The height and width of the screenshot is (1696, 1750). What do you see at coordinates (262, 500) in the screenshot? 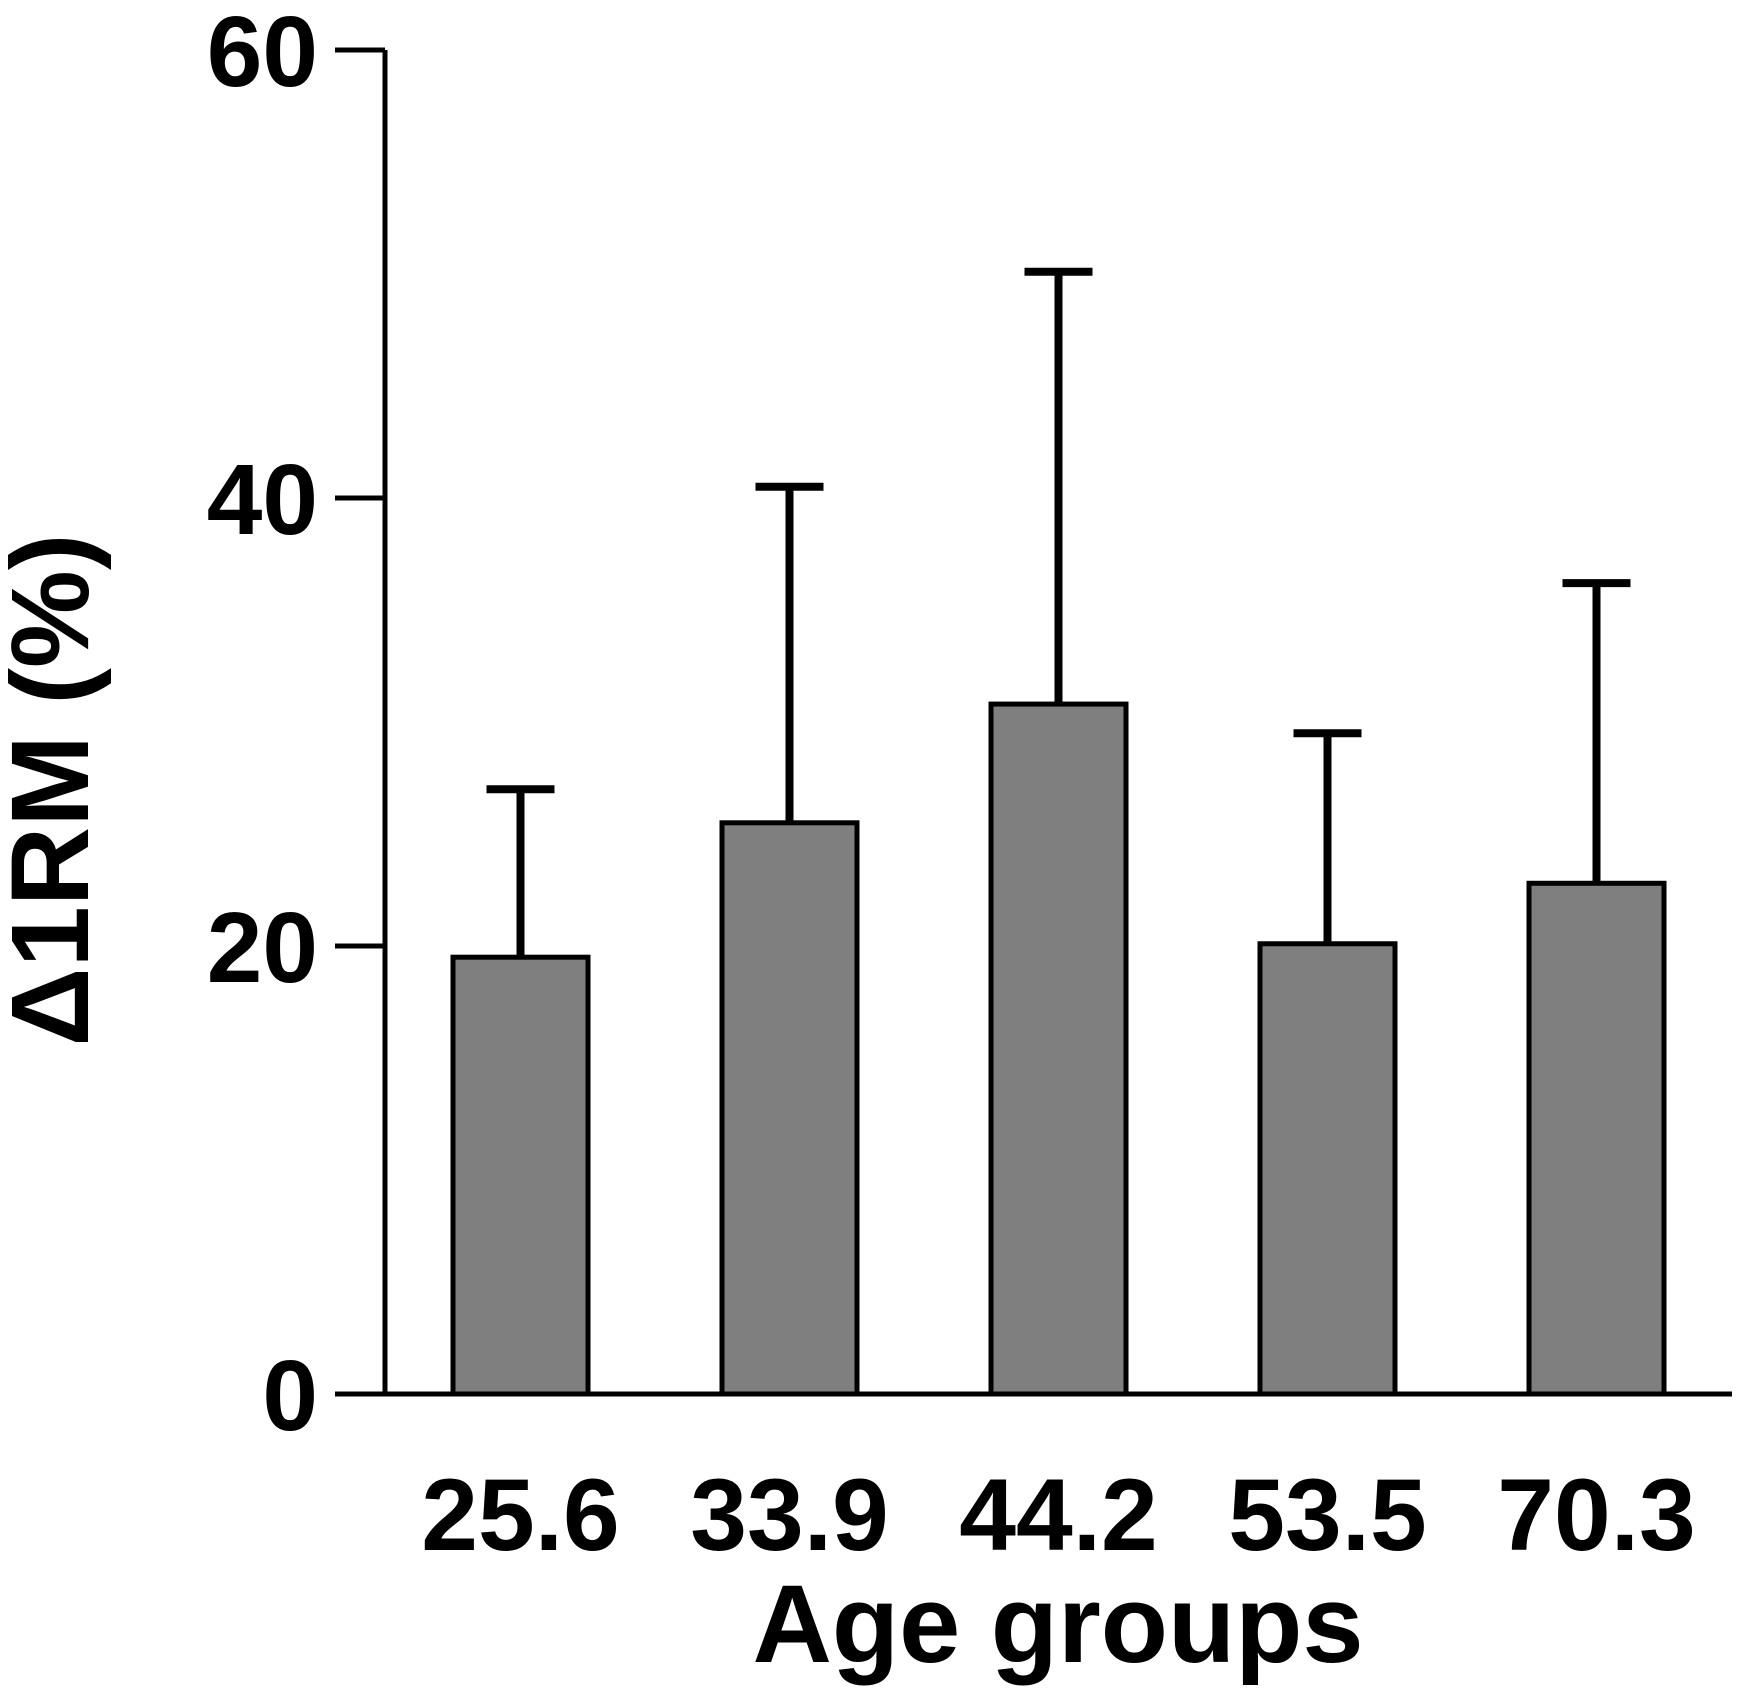
I see `y-tick-label: 40` at bounding box center [262, 500].